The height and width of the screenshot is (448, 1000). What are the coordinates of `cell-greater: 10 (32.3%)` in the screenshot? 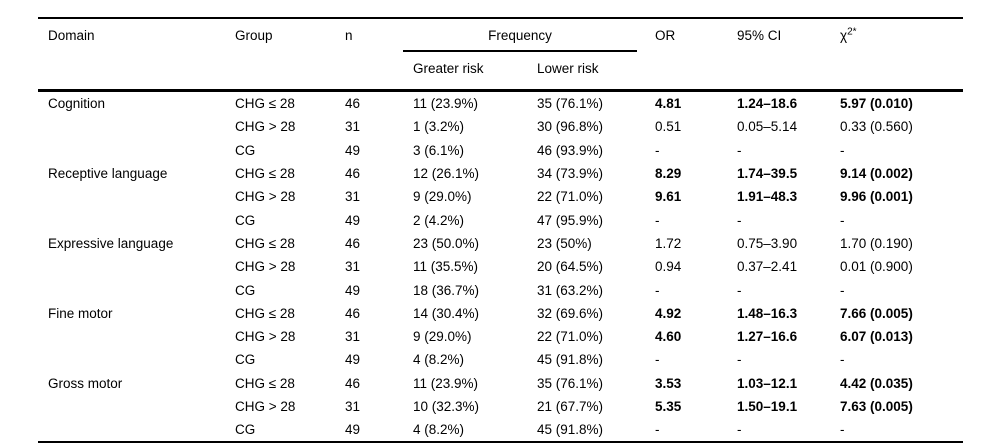 It's located at (446, 406).